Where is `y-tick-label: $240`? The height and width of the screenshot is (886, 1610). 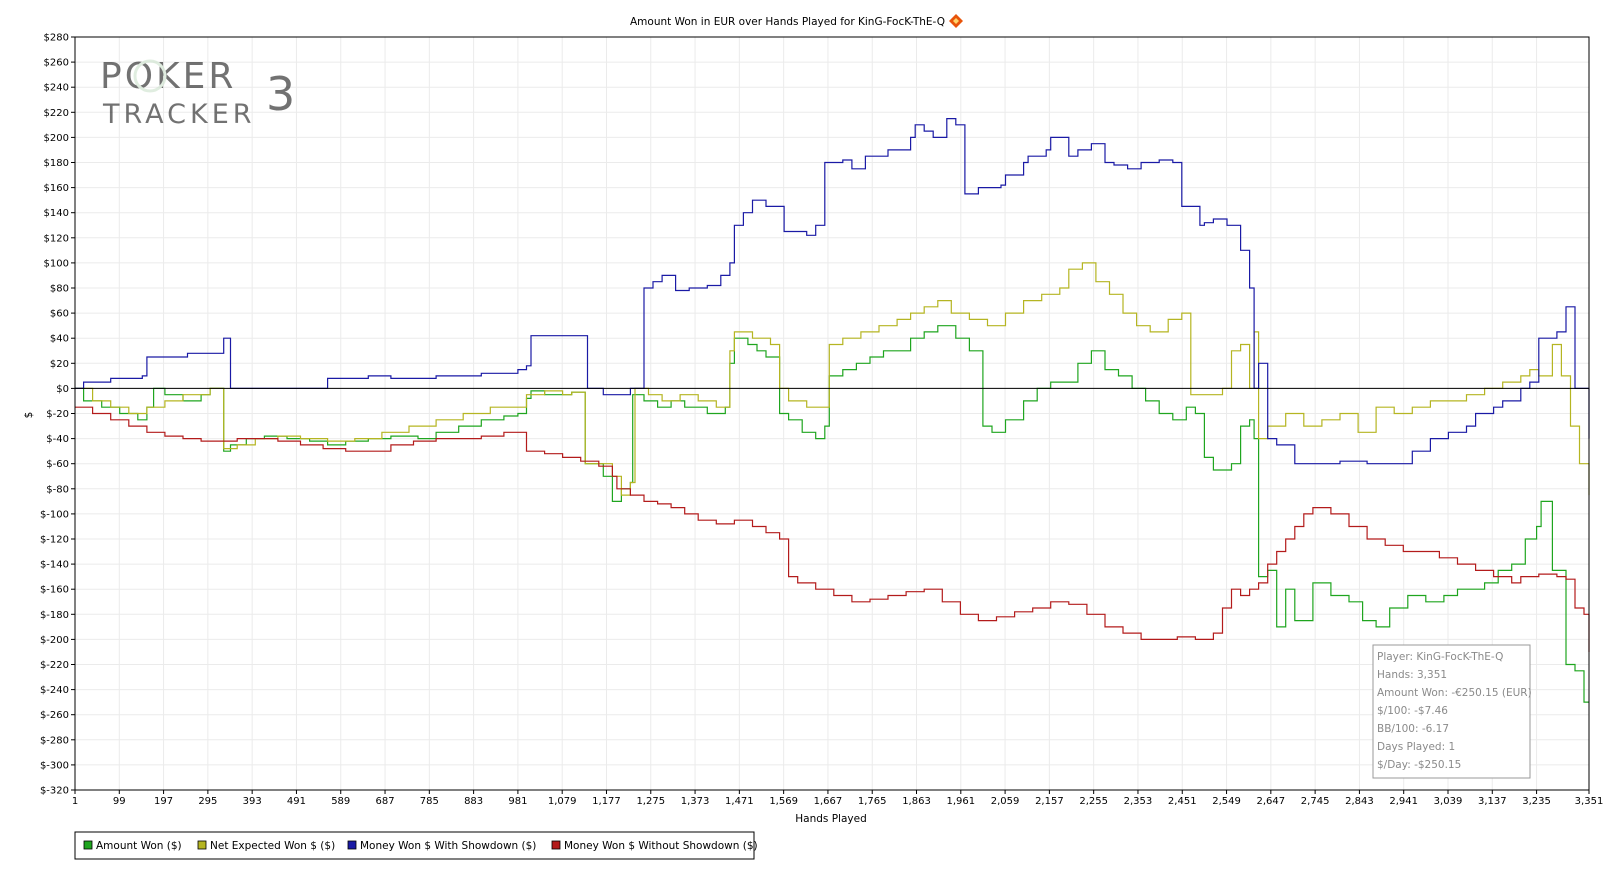
y-tick-label: $240 is located at coordinates (56, 88).